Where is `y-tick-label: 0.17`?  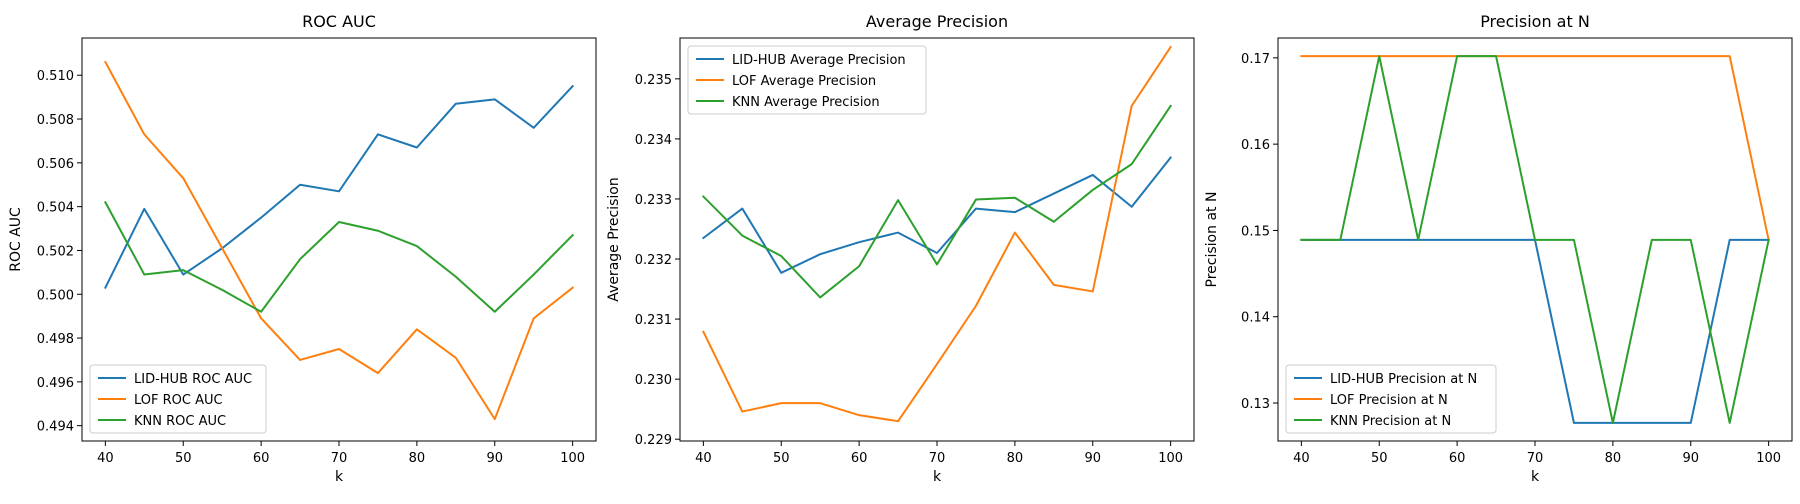 y-tick-label: 0.17 is located at coordinates (1255, 59).